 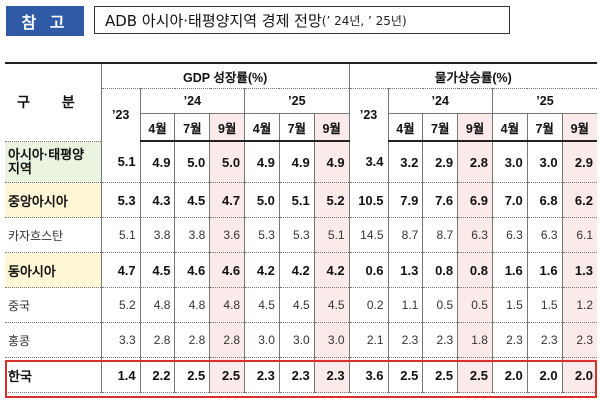 What do you see at coordinates (510, 200) in the screenshot?
I see `cpi-cell: 7.0` at bounding box center [510, 200].